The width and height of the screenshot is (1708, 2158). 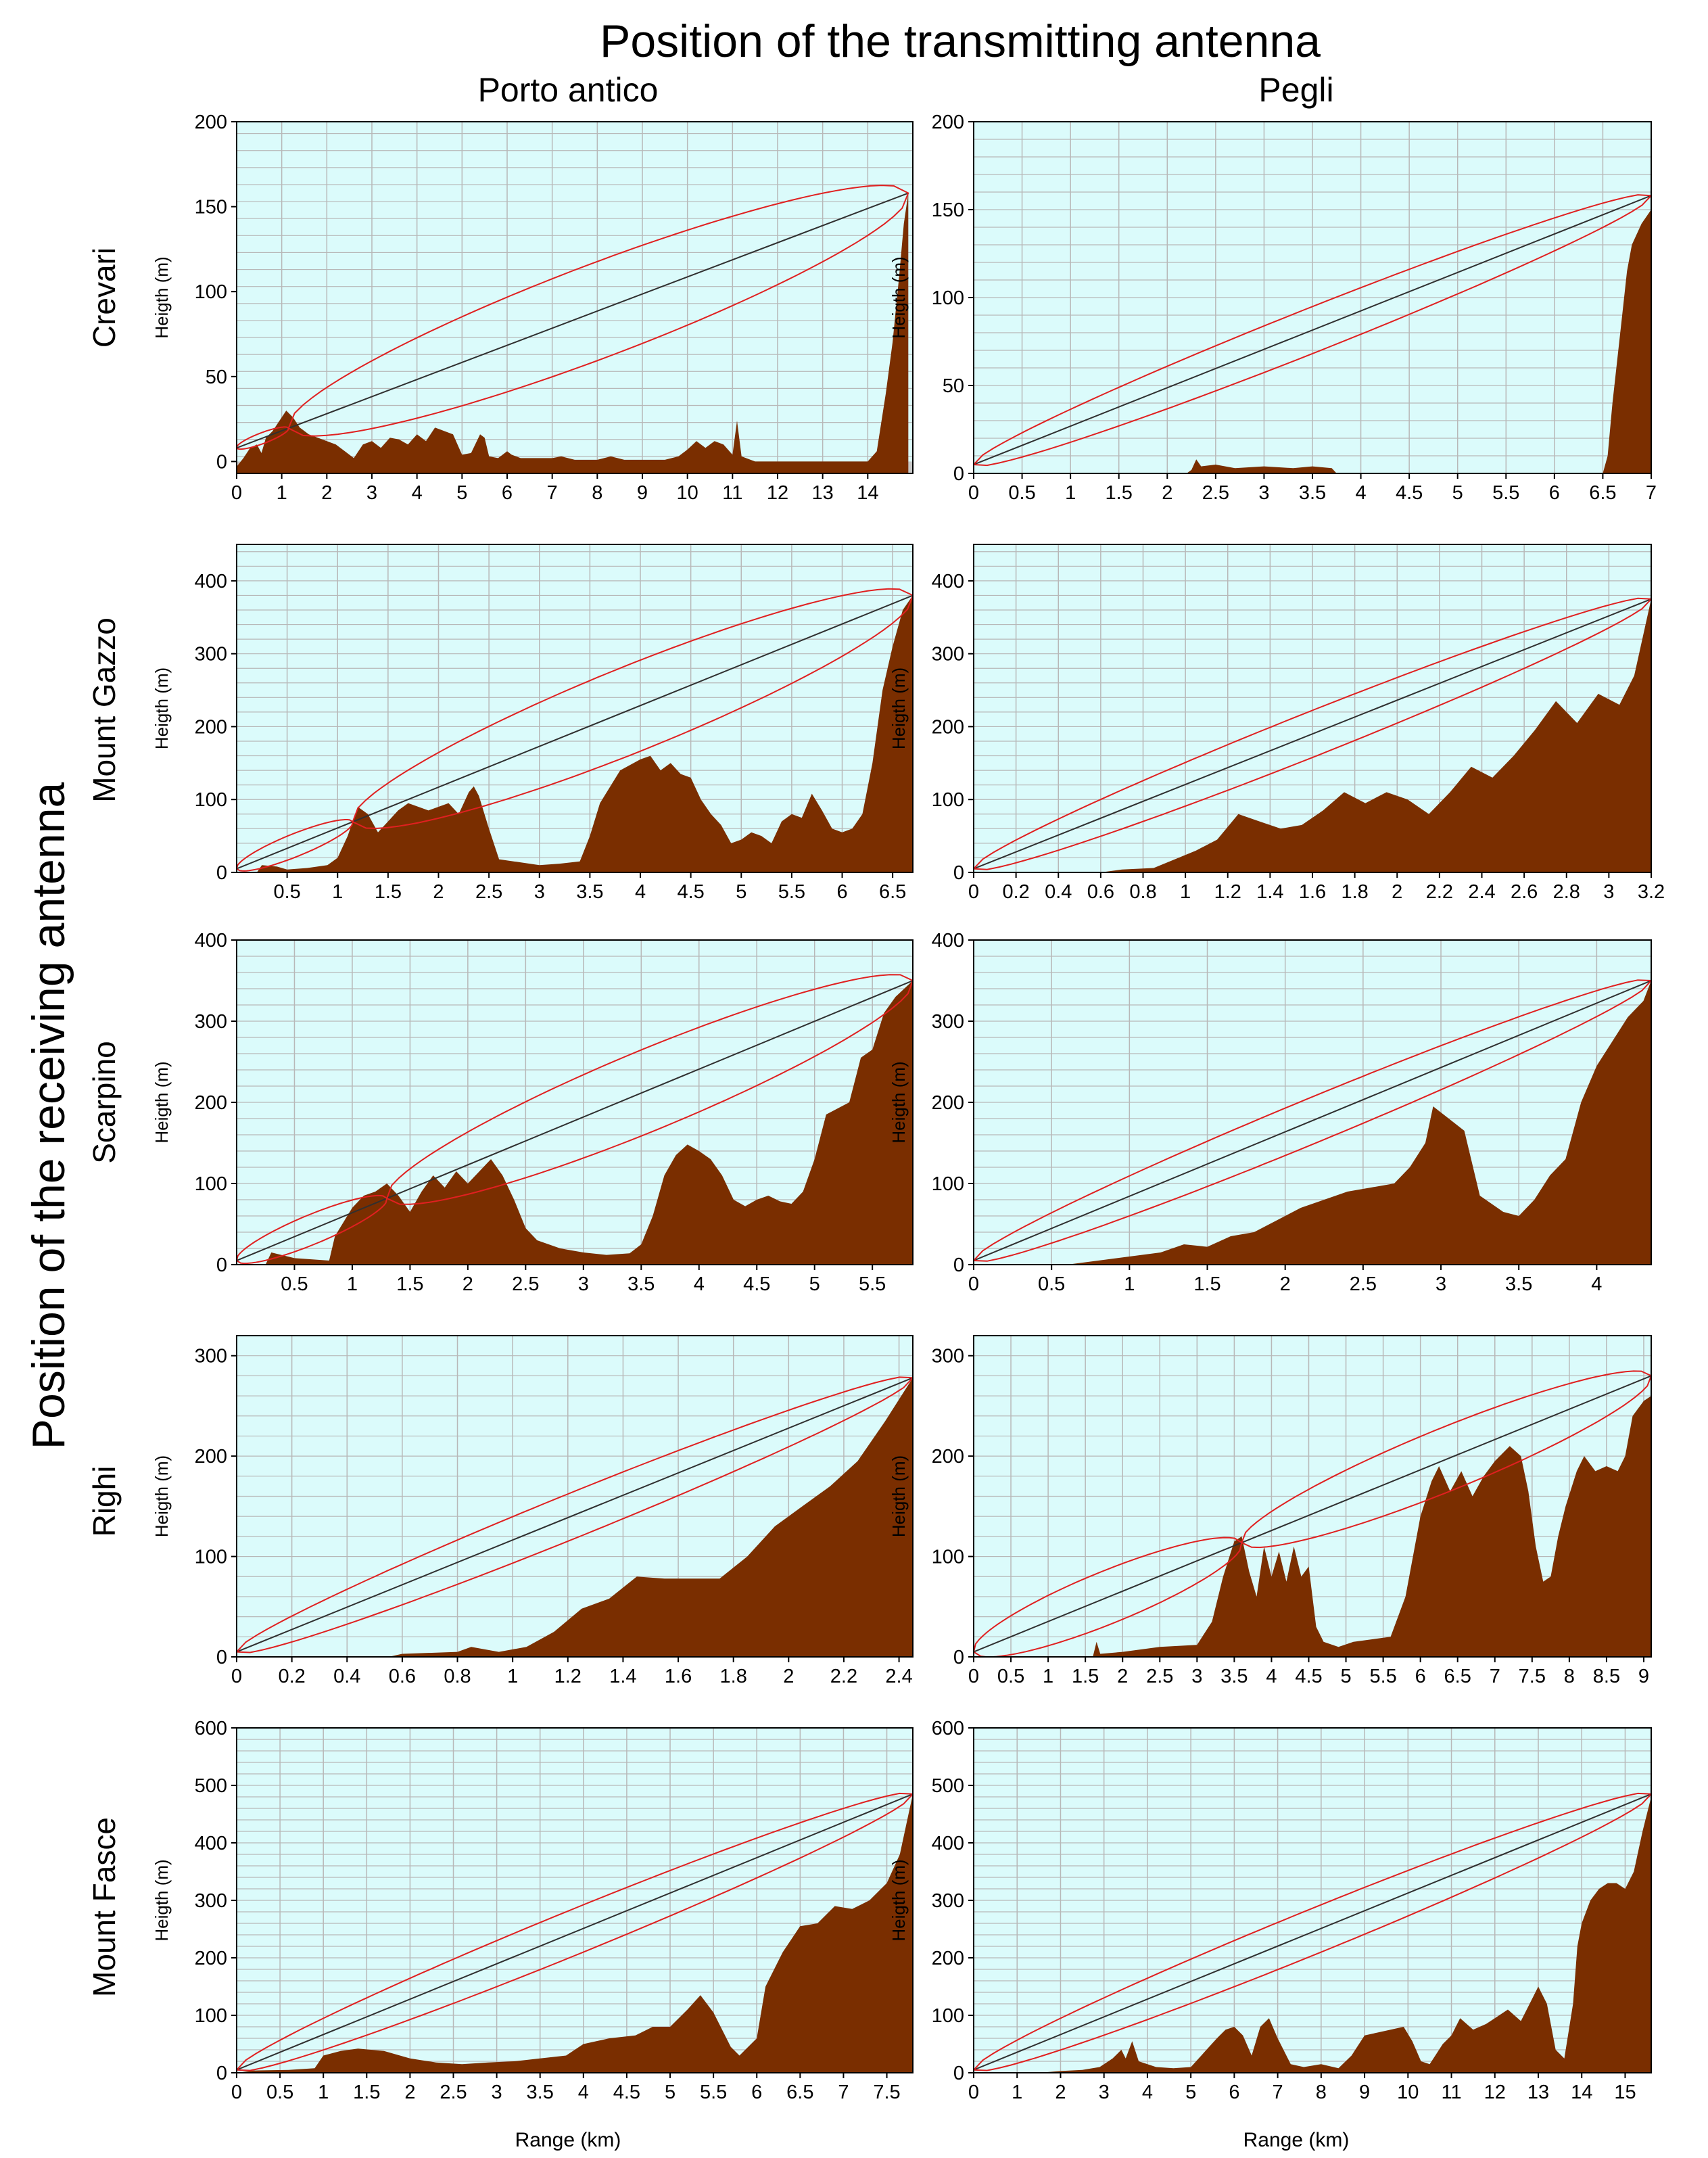 I want to click on x-tick-label: 14, so click(x=867, y=493).